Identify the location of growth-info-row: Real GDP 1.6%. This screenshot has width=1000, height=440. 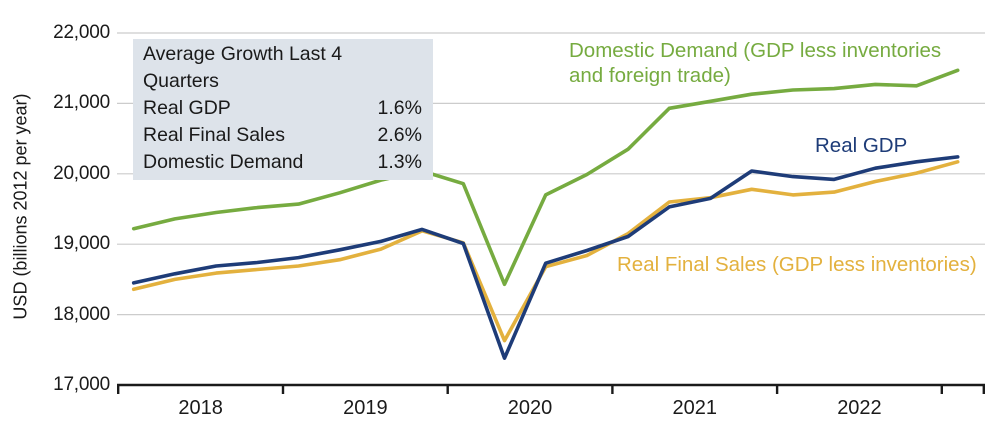
(282, 108).